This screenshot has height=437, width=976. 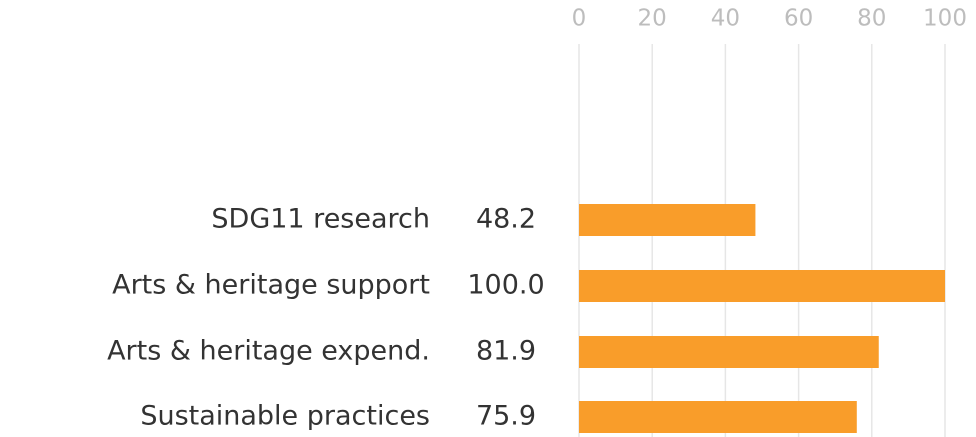 What do you see at coordinates (285, 416) in the screenshot?
I see `category-label: Sustainable practices` at bounding box center [285, 416].